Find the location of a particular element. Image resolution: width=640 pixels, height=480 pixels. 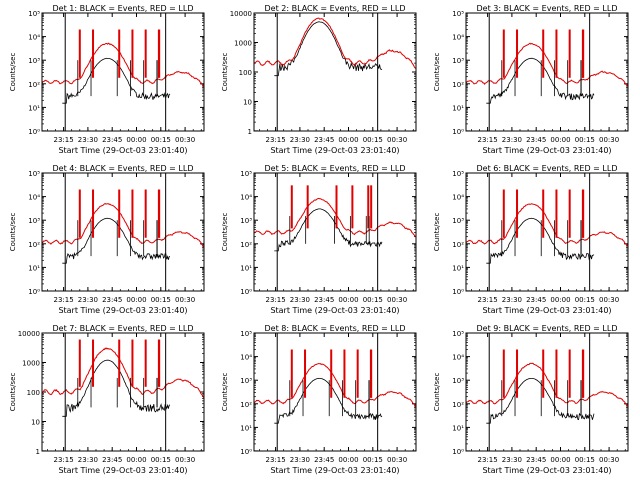

y-tick-label: 100 is located at coordinates (245, 73).